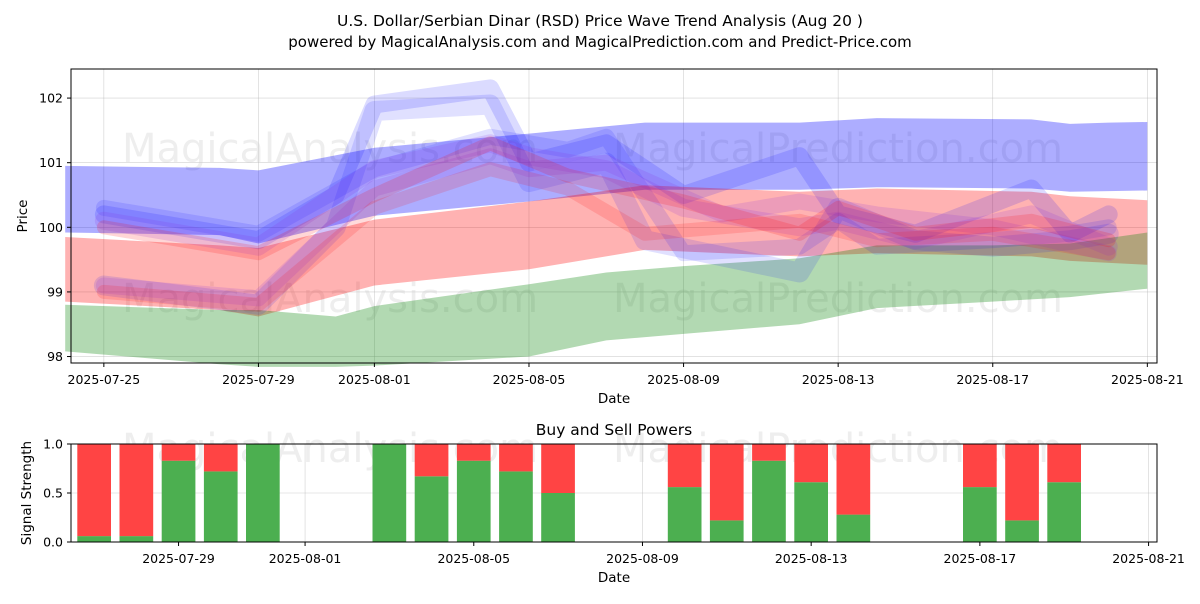 The image size is (1200, 604). I want to click on bottom-y-axis: 0.0 0.5 1.0, so click(57, 493).